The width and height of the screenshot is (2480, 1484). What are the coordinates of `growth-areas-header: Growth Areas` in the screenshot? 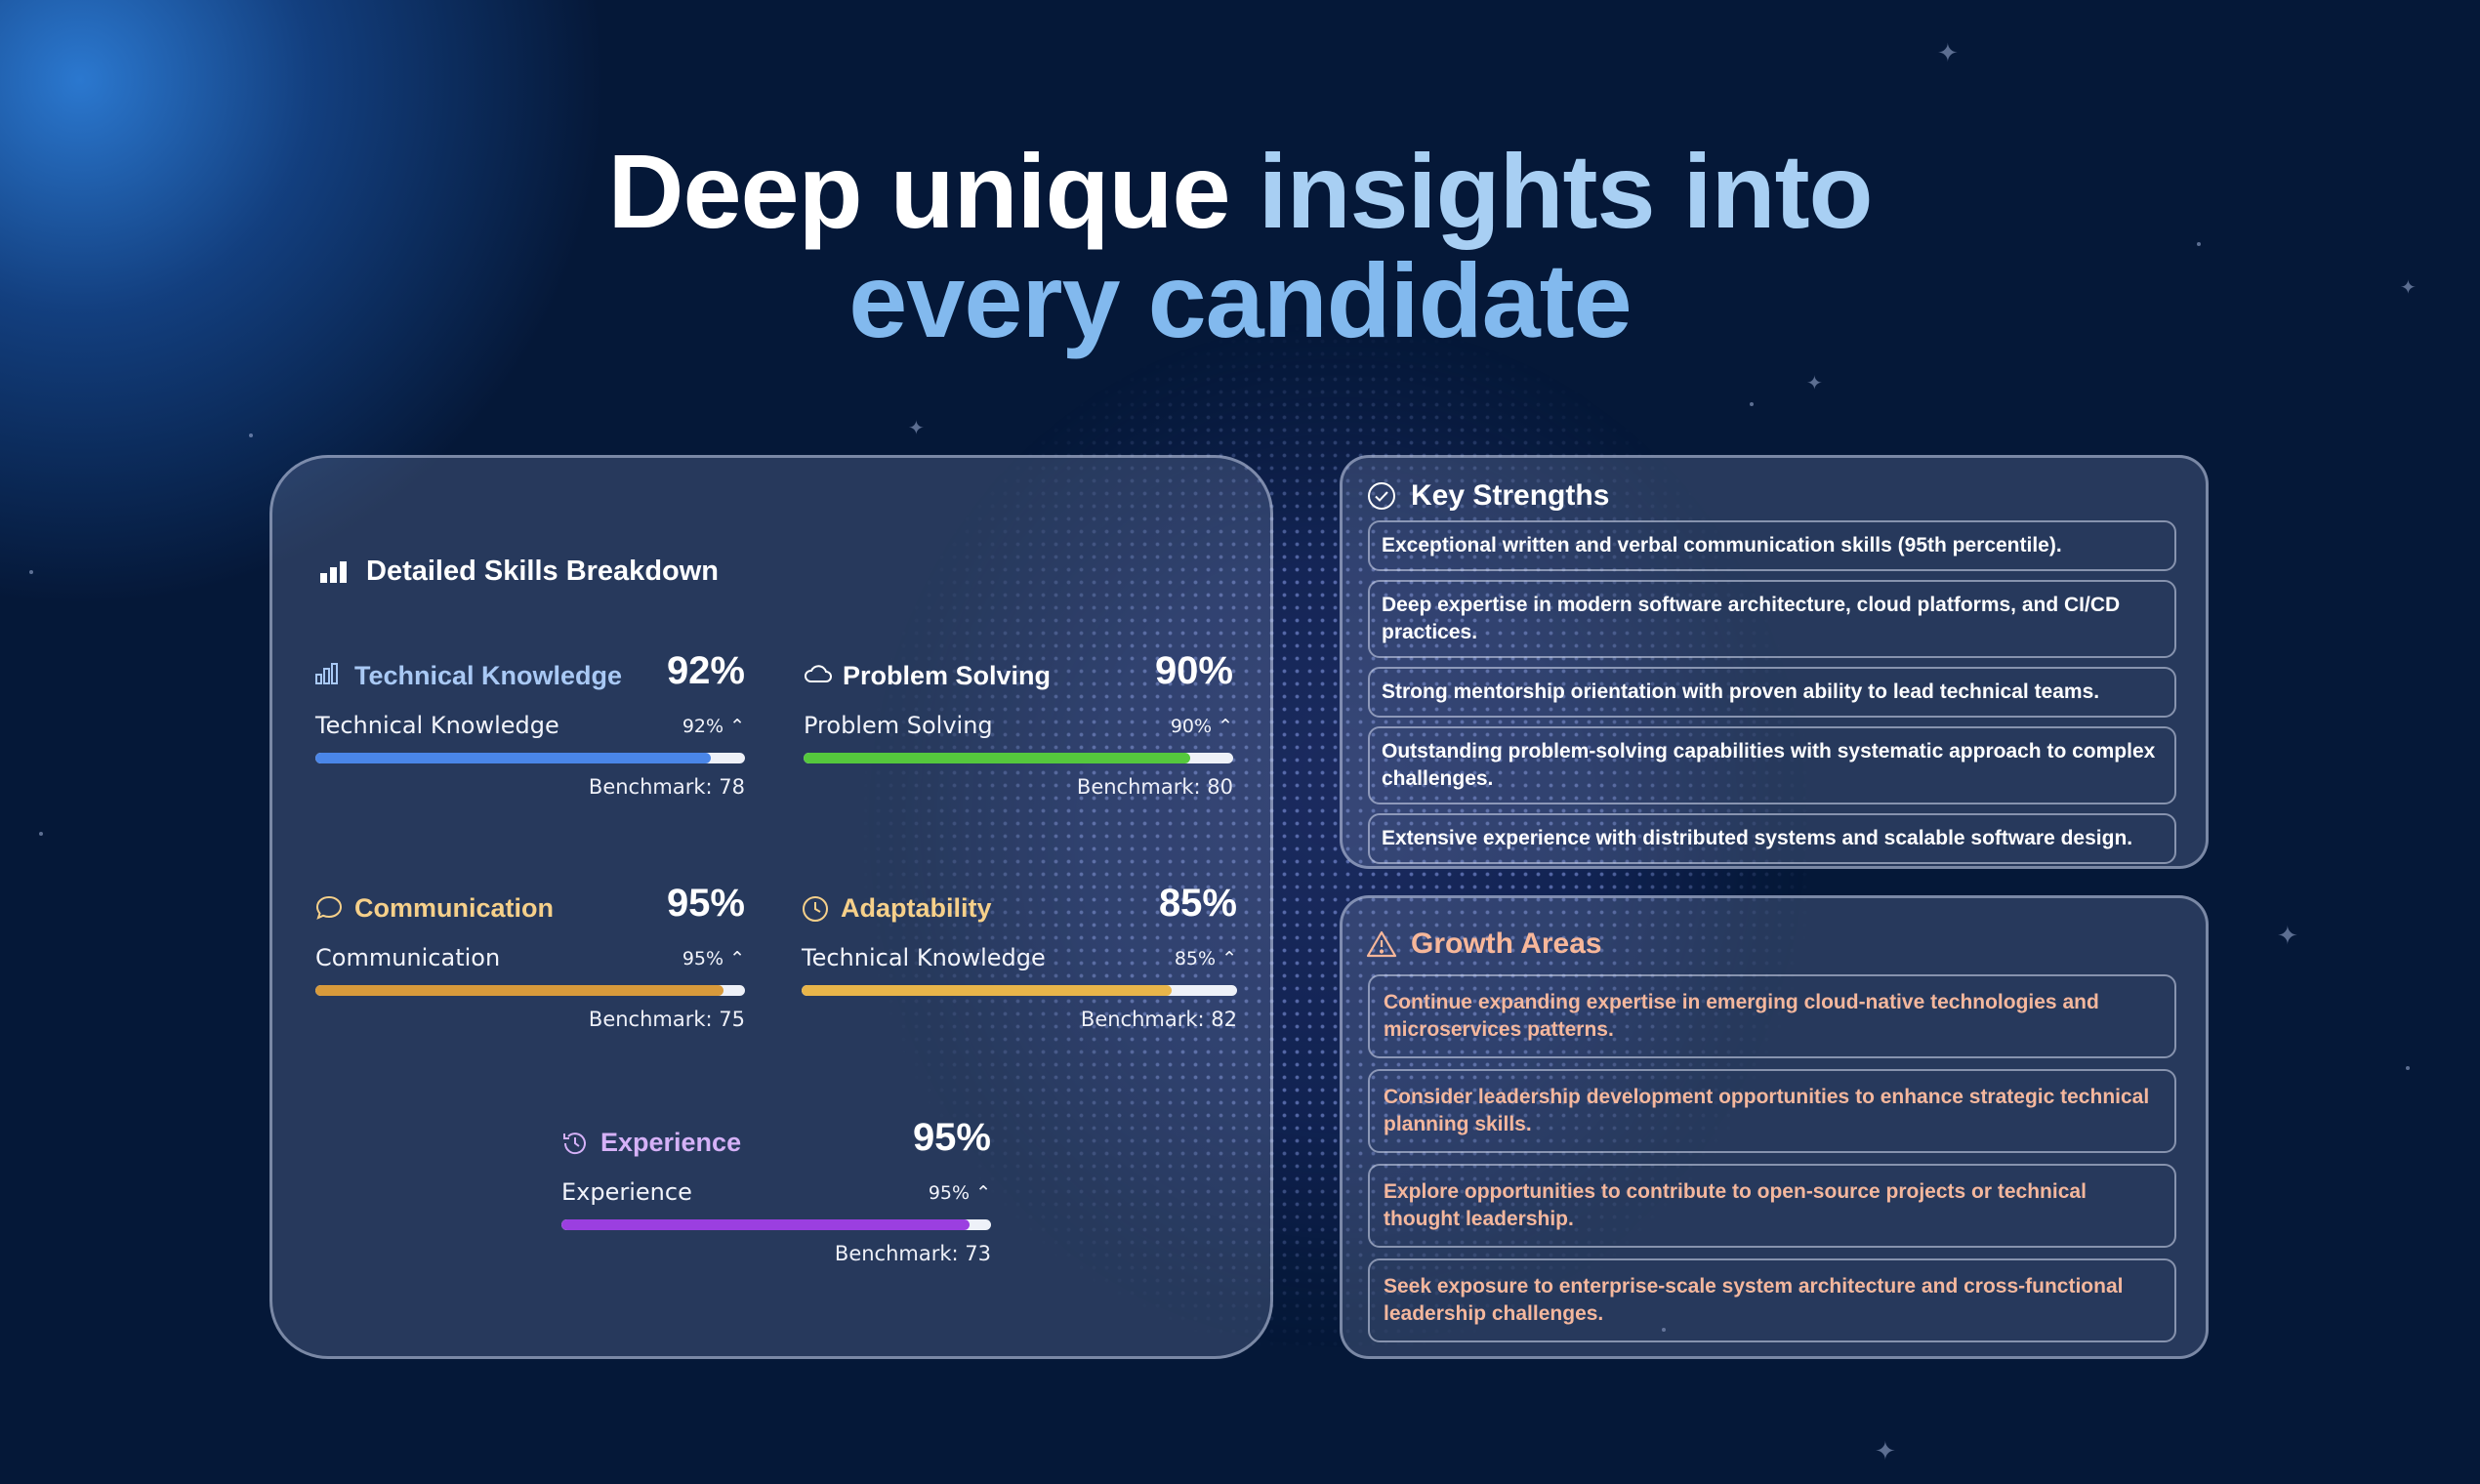 It's located at (1484, 945).